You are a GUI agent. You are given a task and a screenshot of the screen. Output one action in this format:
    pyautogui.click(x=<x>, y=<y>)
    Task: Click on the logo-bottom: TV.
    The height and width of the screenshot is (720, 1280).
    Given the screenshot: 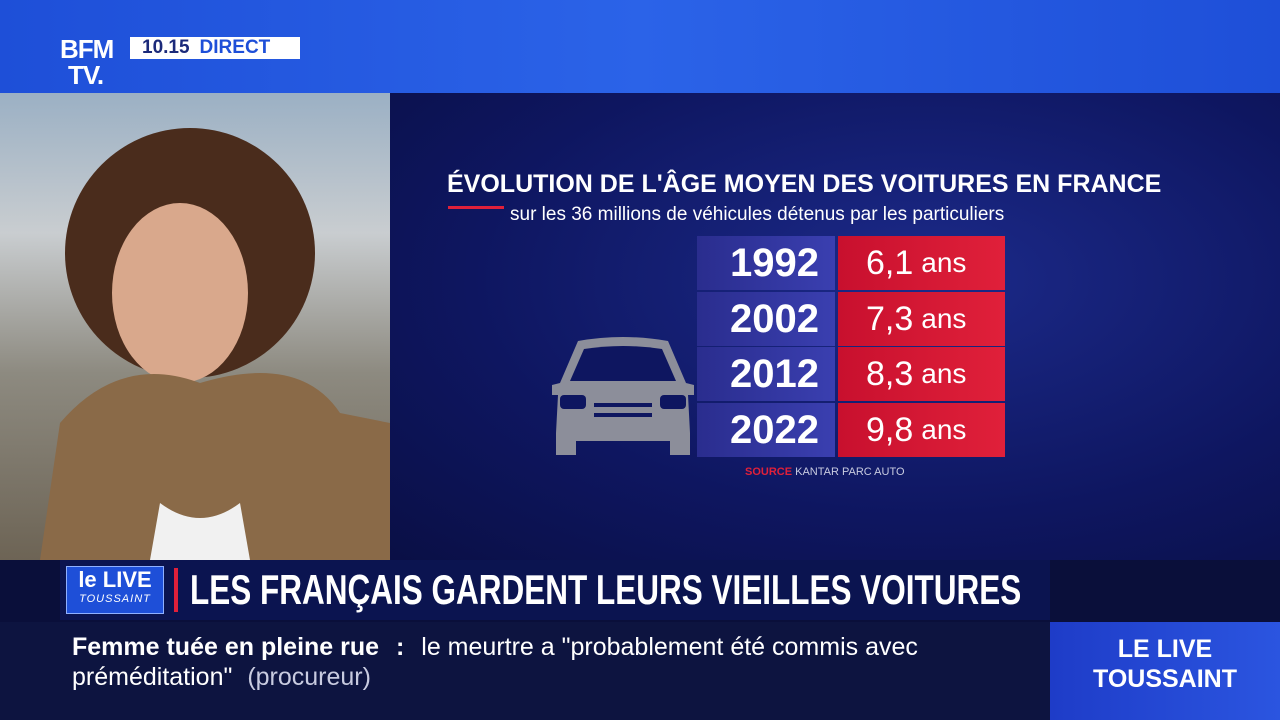 What is the action you would take?
    pyautogui.click(x=86, y=75)
    